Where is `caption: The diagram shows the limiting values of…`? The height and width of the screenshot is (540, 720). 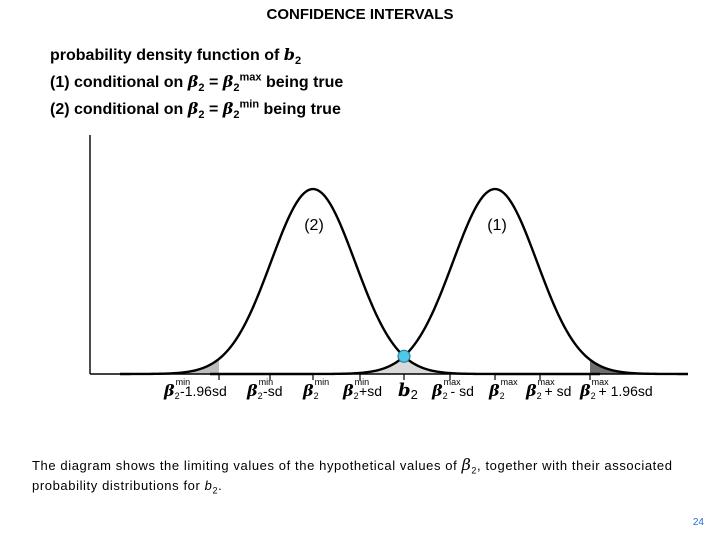 caption: The diagram shows the limiting values of… is located at coordinates (372, 475).